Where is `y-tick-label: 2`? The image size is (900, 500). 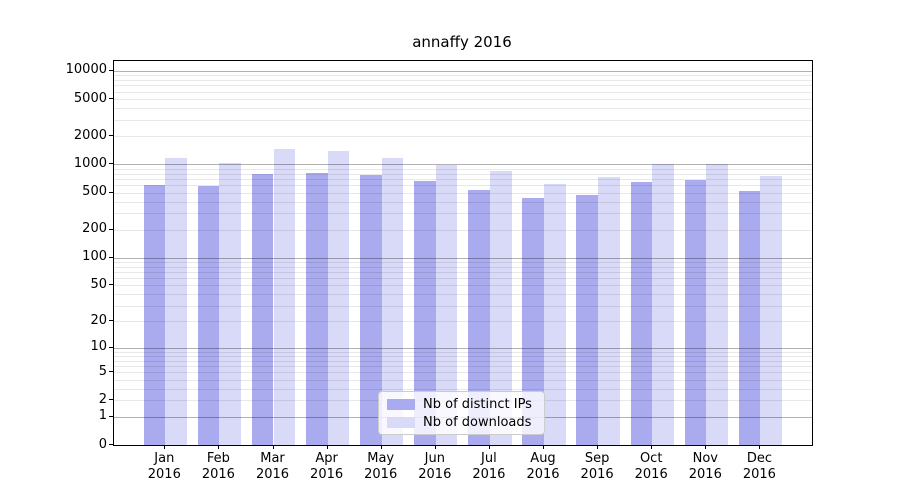 y-tick-label: 2 is located at coordinates (102, 399).